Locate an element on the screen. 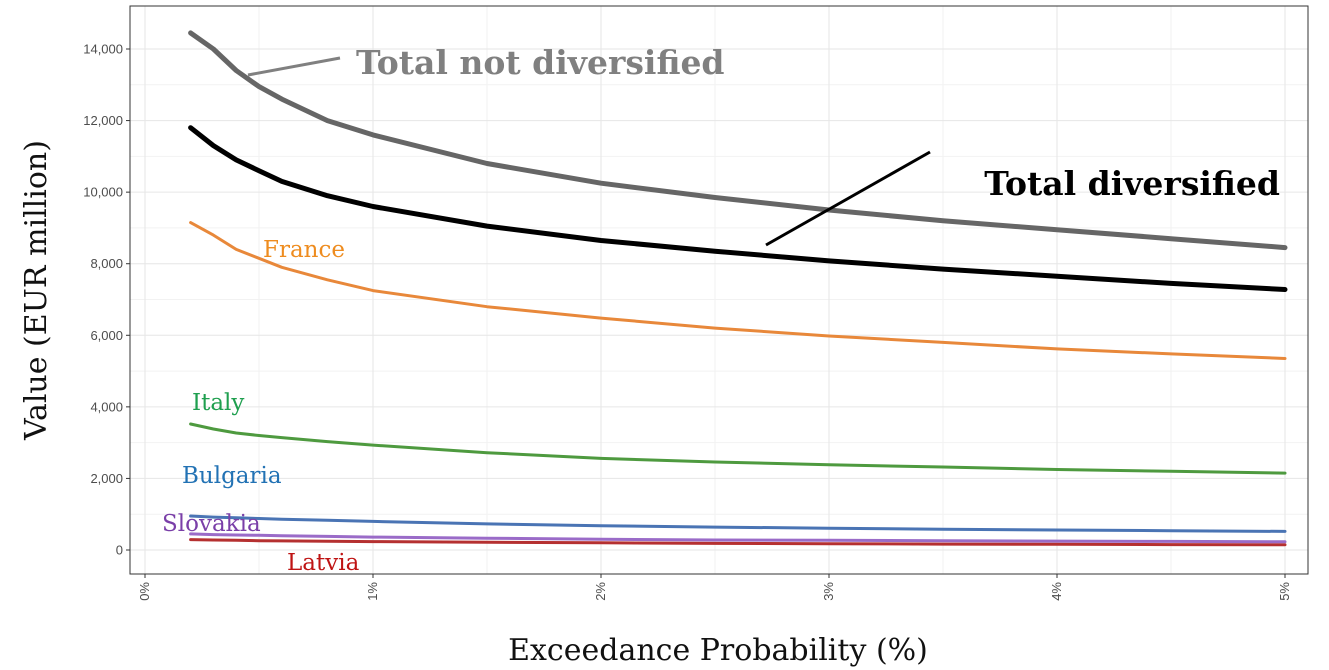  series-line-italy is located at coordinates (738, 448).